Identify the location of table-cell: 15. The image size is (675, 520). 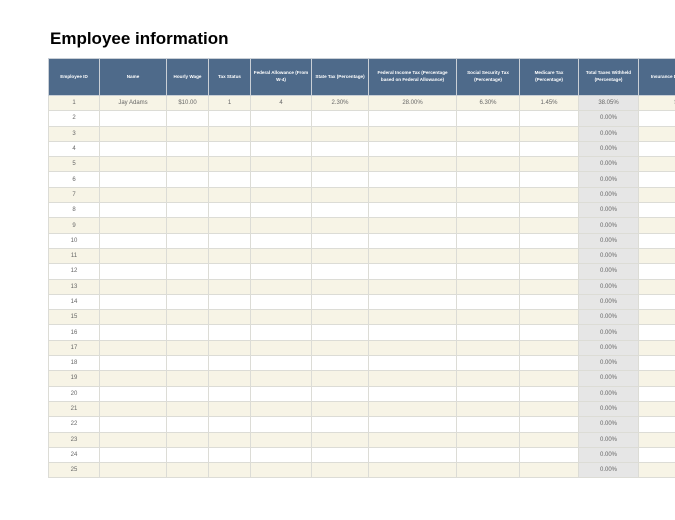
(74, 317).